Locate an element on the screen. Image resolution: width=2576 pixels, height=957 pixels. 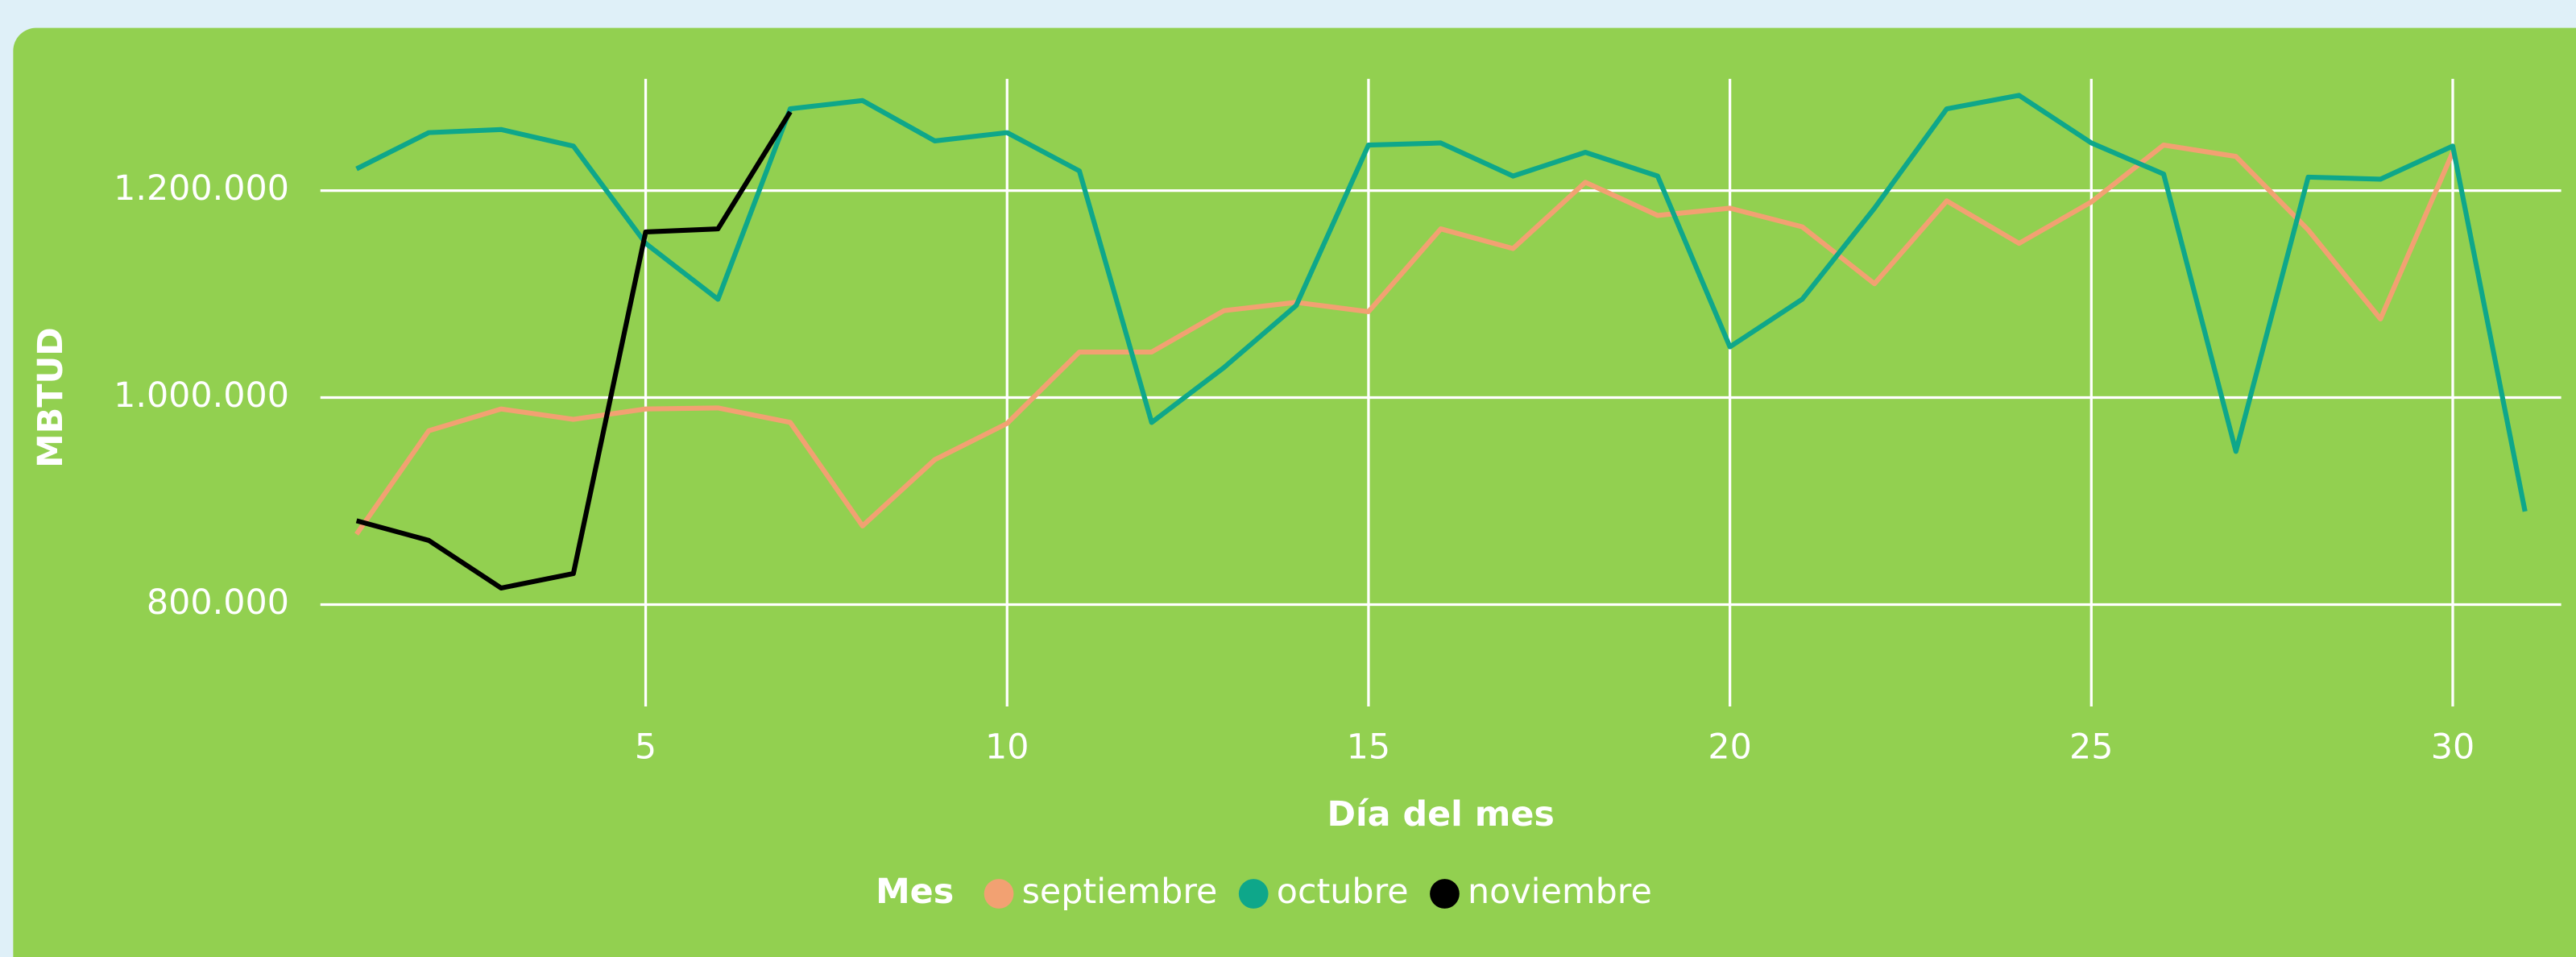
x-tick-label: 20 is located at coordinates (1729, 747).